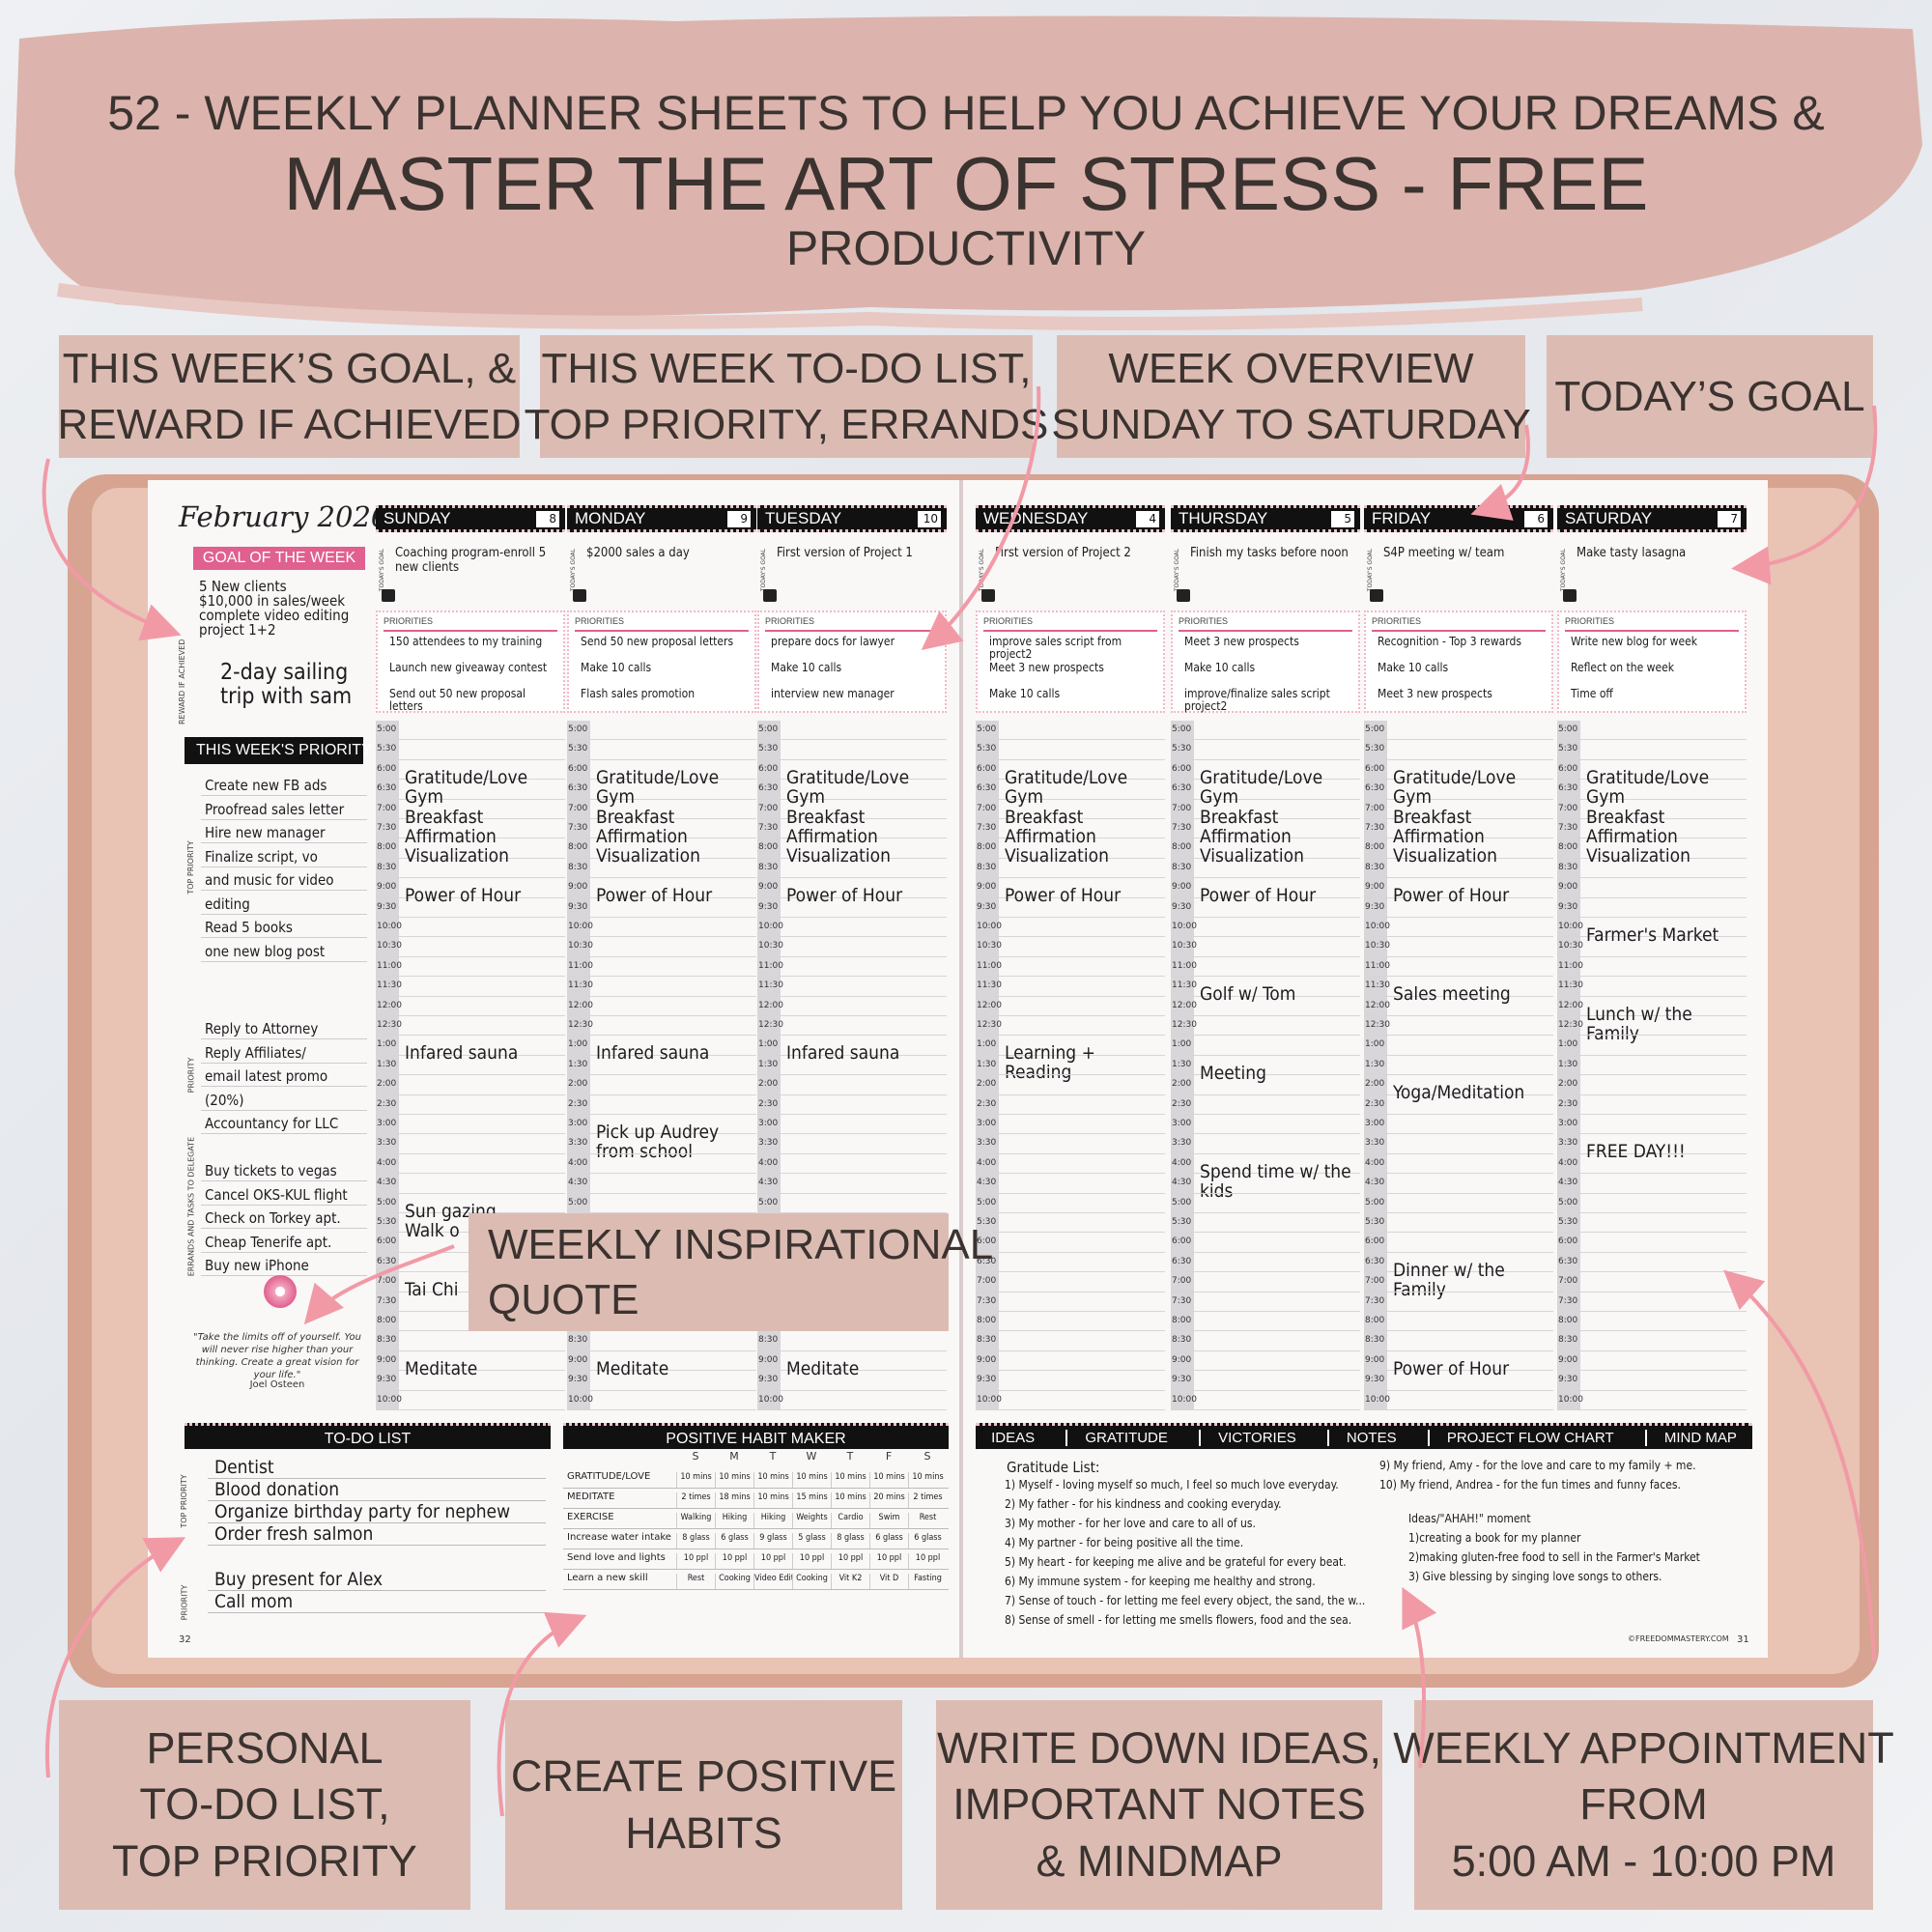 This screenshot has height=1932, width=1932. Describe the element at coordinates (1013, 1437) in the screenshot. I see `notes-tab: IDEAS` at that location.